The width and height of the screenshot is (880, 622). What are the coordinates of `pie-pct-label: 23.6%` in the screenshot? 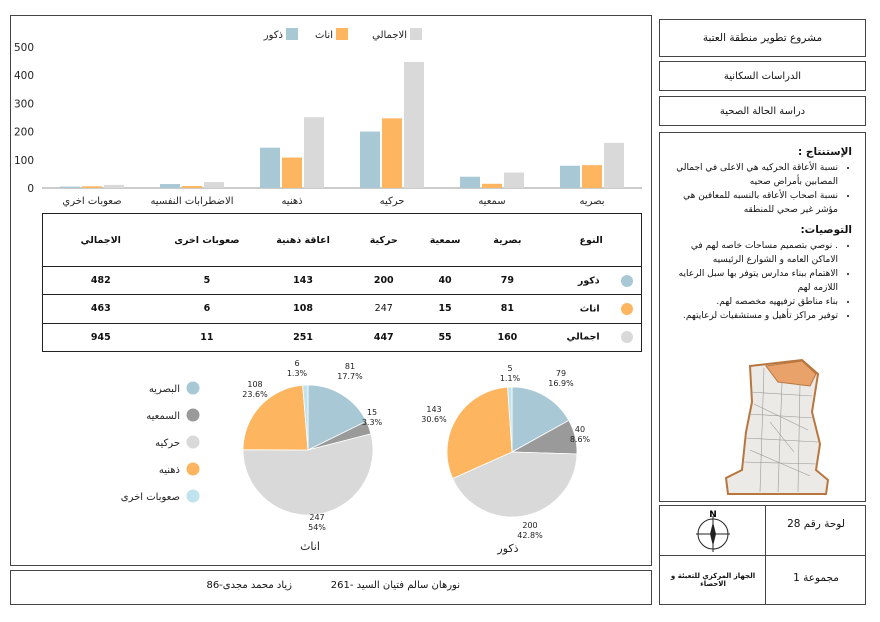 It's located at (255, 394).